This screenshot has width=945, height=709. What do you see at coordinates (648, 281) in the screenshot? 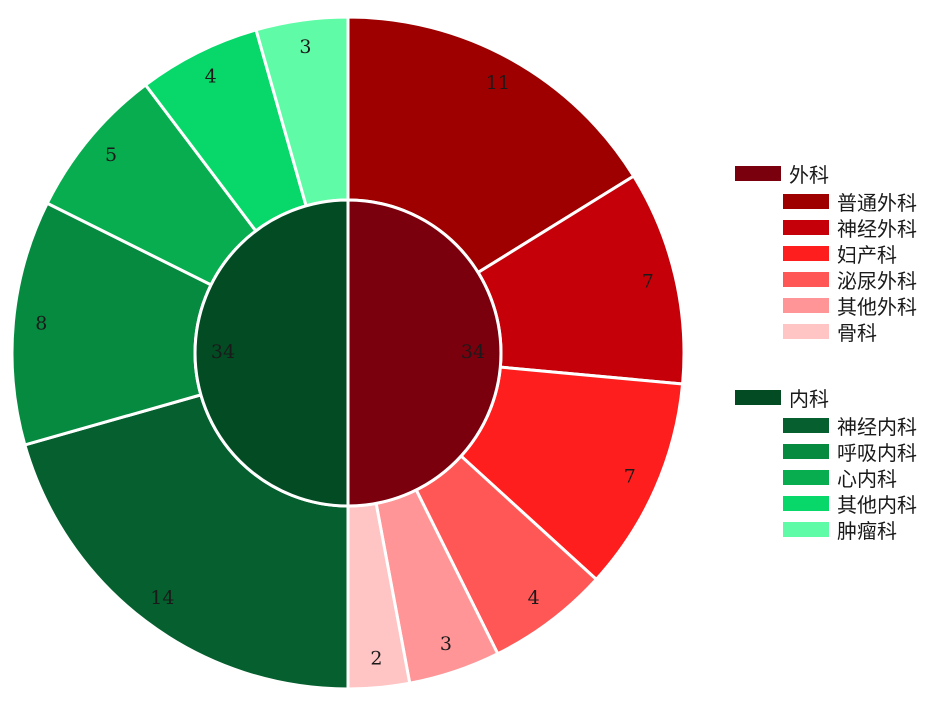
I see `outer-value-label-1: 7` at bounding box center [648, 281].